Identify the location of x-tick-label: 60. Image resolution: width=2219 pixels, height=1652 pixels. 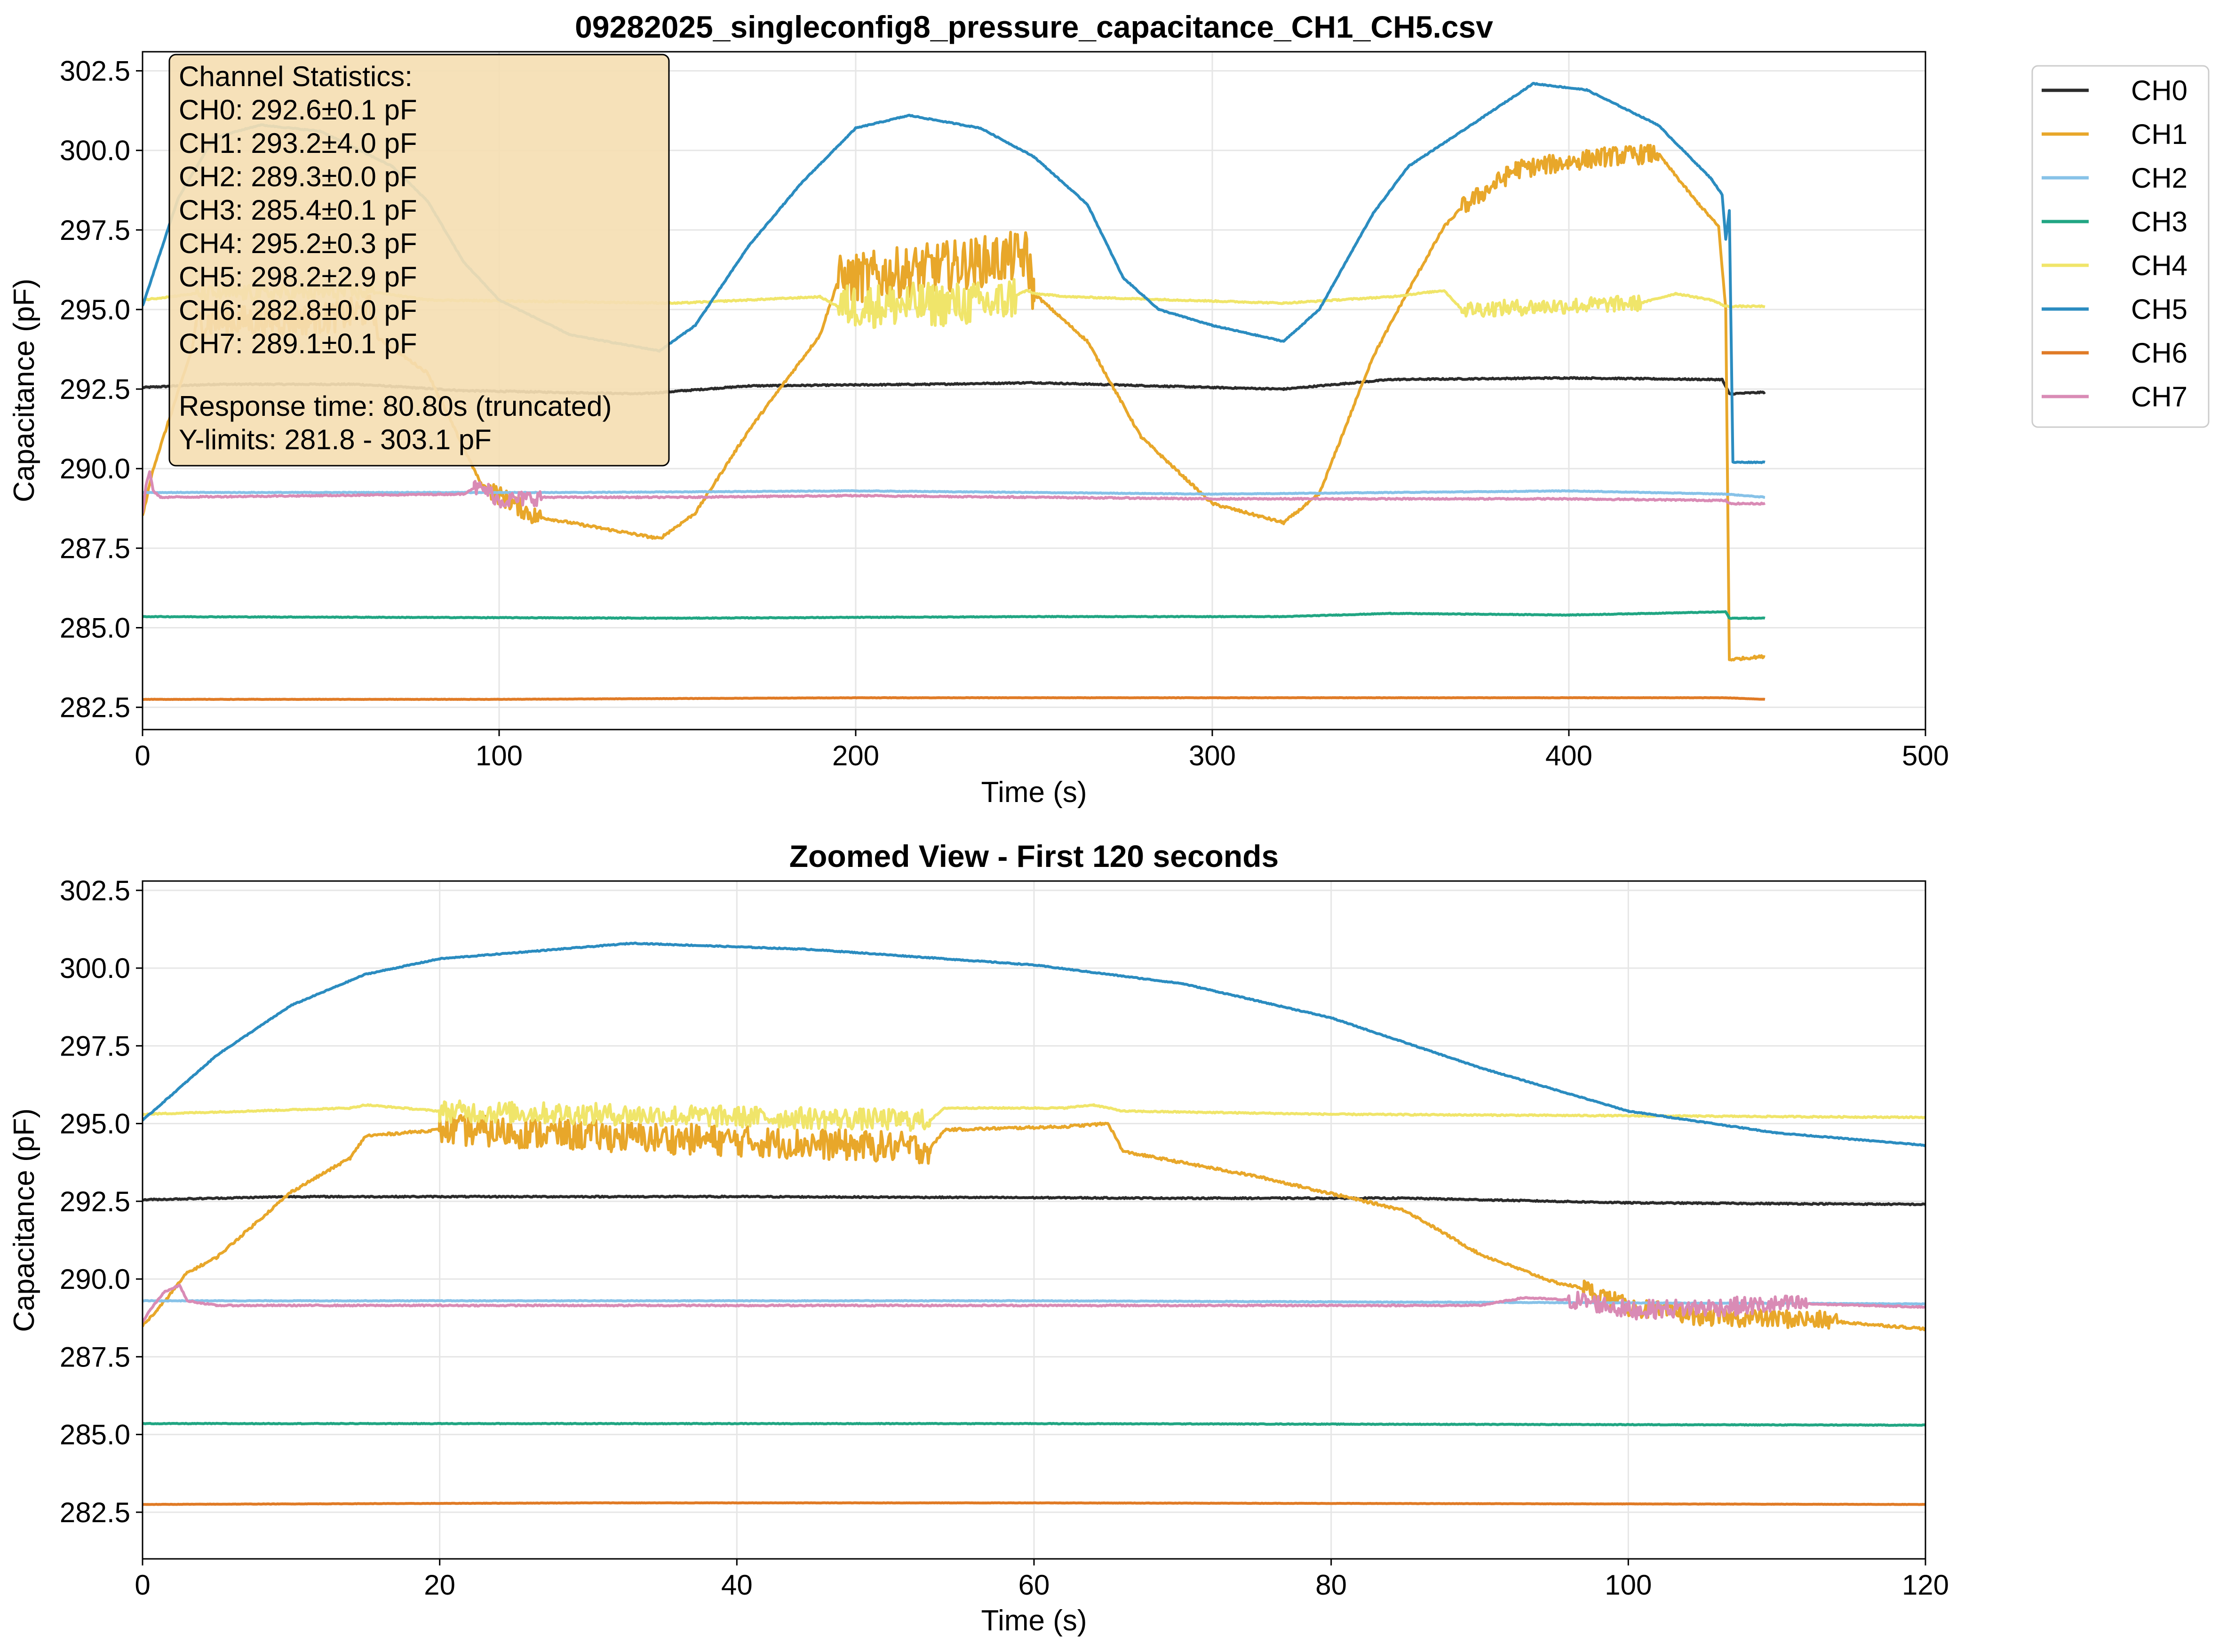
(1034, 1585).